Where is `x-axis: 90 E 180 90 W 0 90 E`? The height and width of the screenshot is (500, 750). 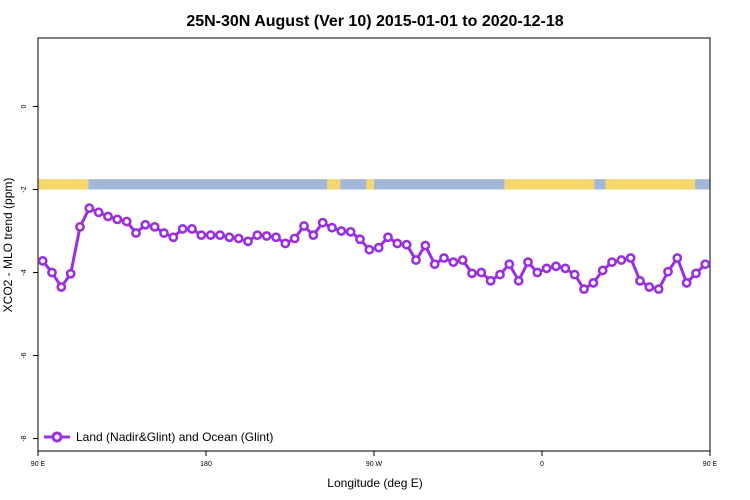 x-axis: 90 E 180 90 W 0 90 E is located at coordinates (374, 459).